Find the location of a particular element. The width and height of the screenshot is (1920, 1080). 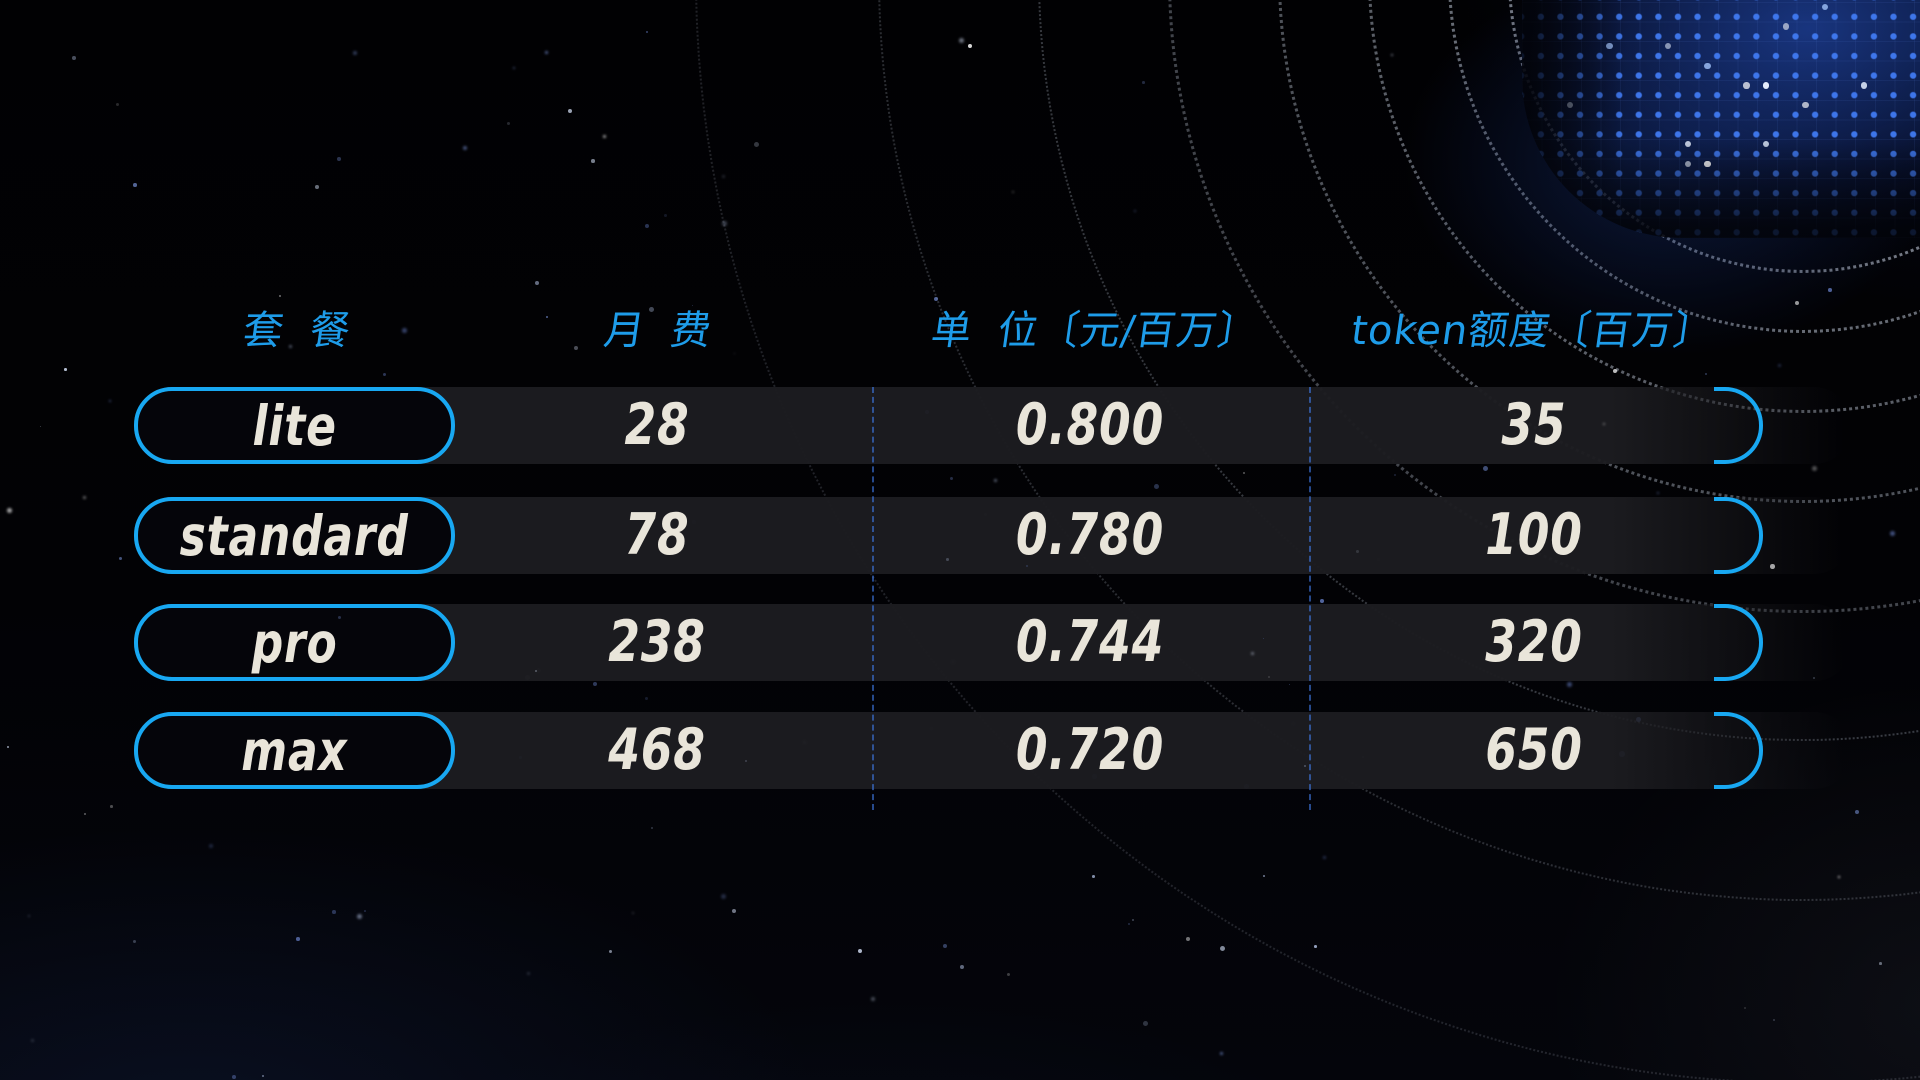

header-monthly-fee: 月 费 is located at coordinates (658, 331).